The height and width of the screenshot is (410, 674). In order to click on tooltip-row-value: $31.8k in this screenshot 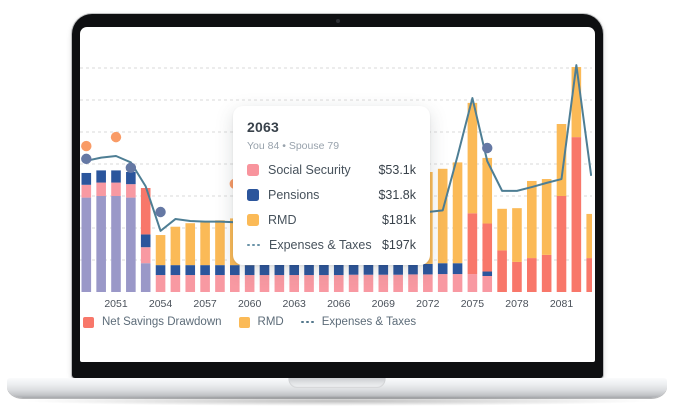, I will do `click(397, 195)`.